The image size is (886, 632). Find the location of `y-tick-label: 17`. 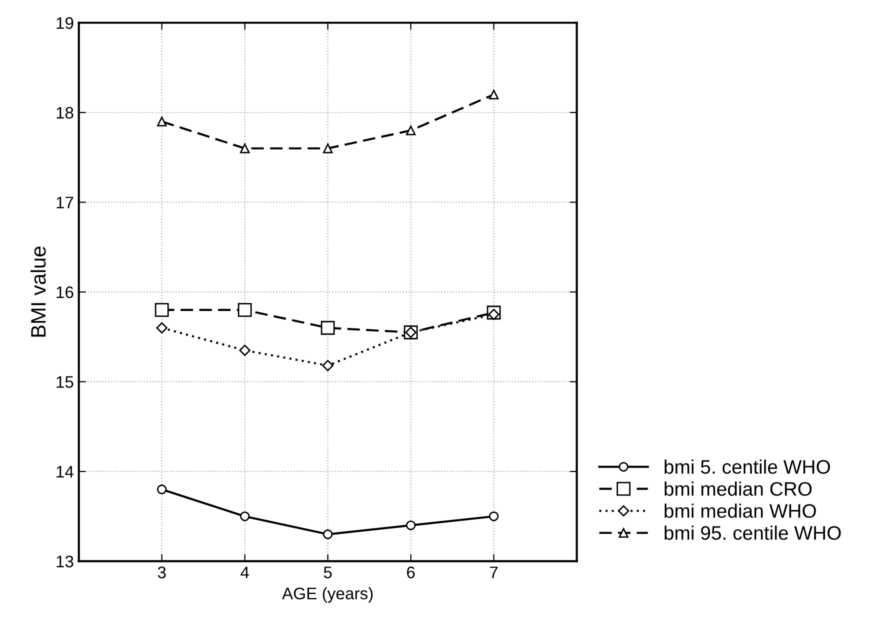

y-tick-label: 17 is located at coordinates (65, 202).